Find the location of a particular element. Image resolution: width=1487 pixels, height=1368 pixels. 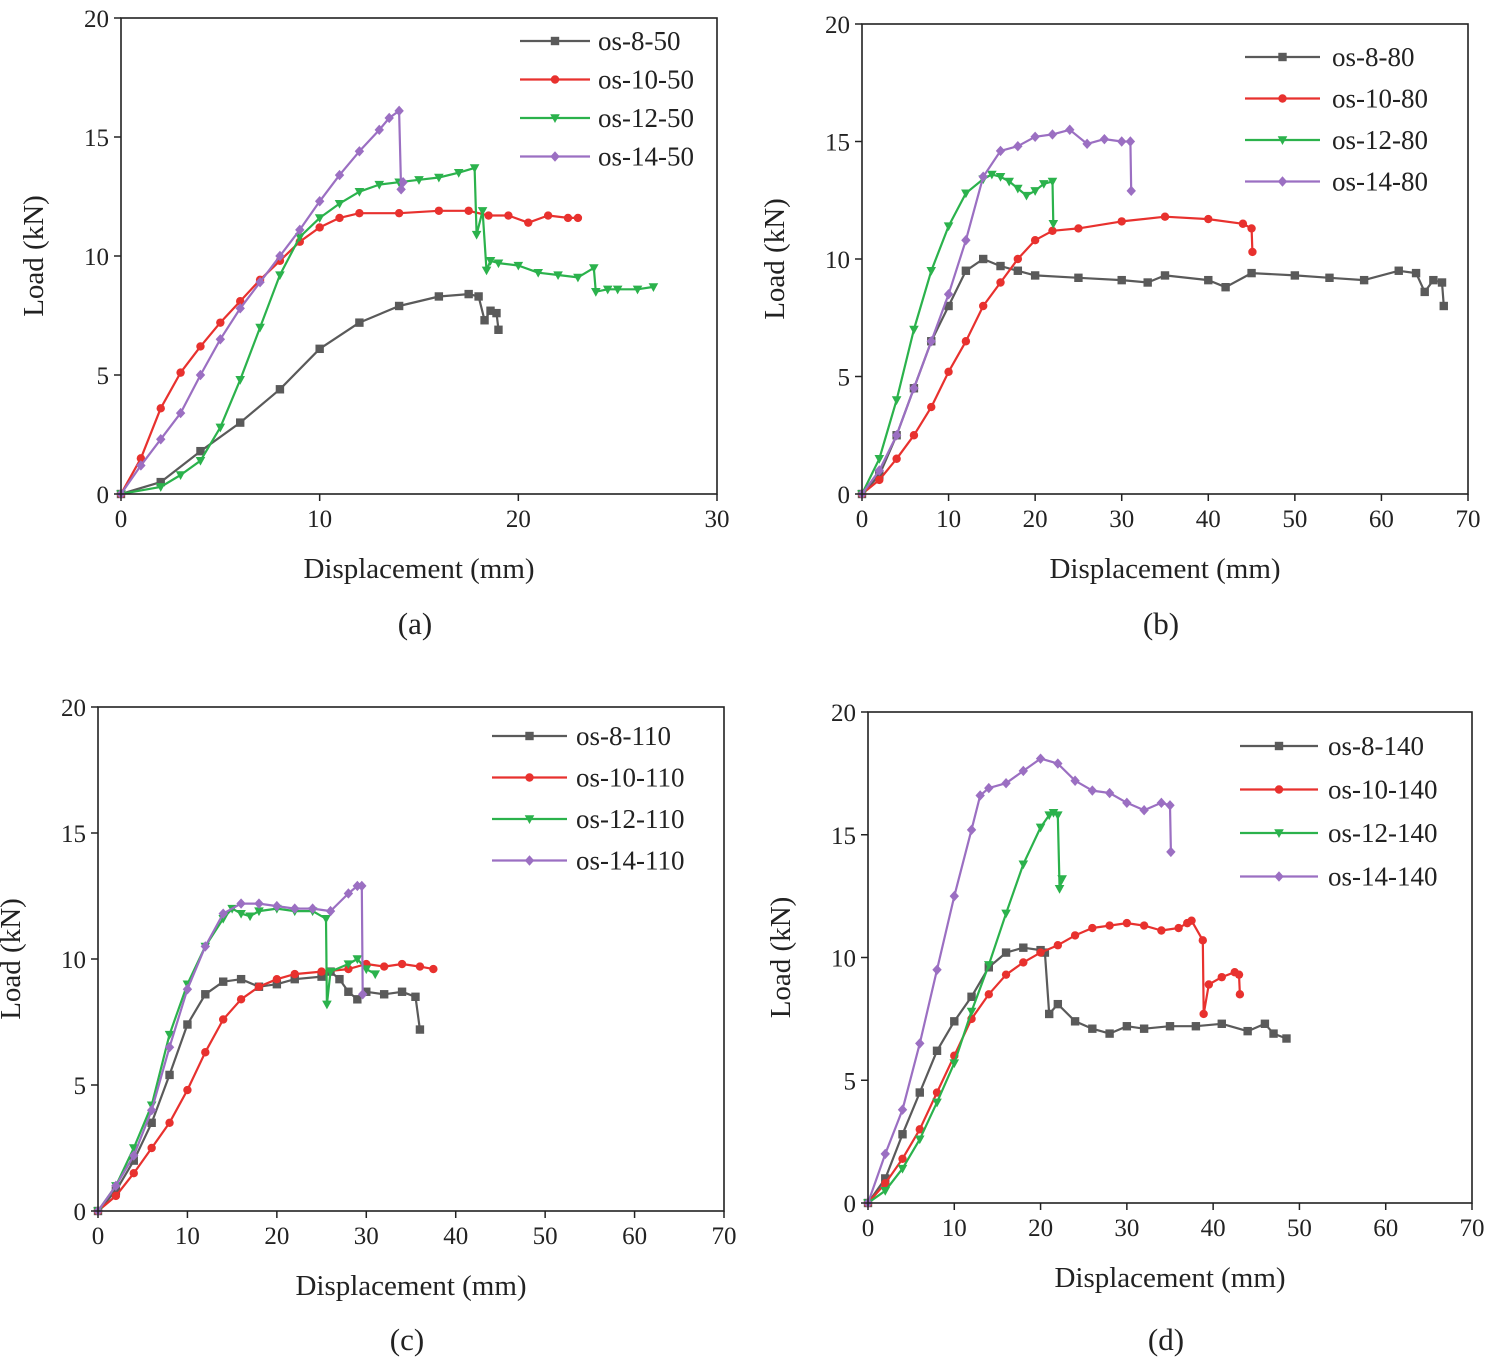

legend-label-os-10-80: os-10-80 is located at coordinates (1380, 99).